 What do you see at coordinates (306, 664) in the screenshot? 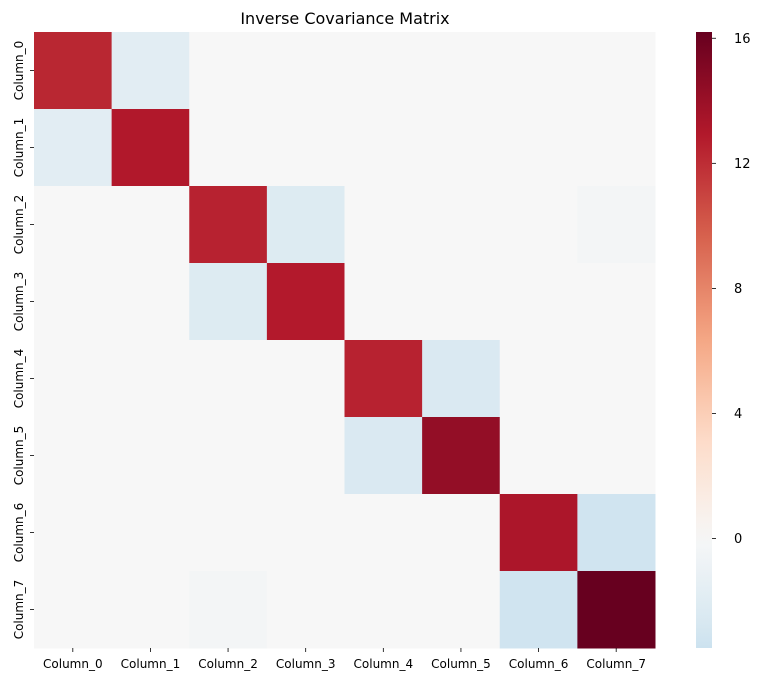
I see `x-tick-label: Column_3` at bounding box center [306, 664].